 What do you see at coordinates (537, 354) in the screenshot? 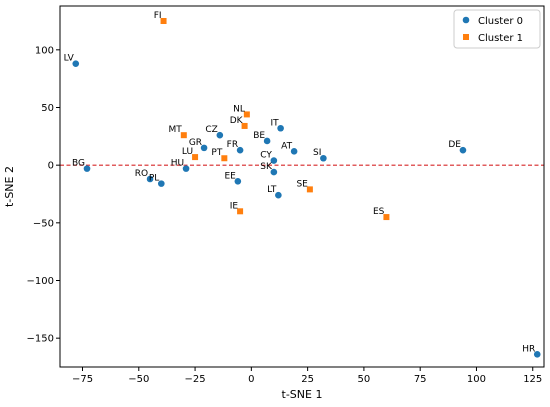
I see `point-hr` at bounding box center [537, 354].